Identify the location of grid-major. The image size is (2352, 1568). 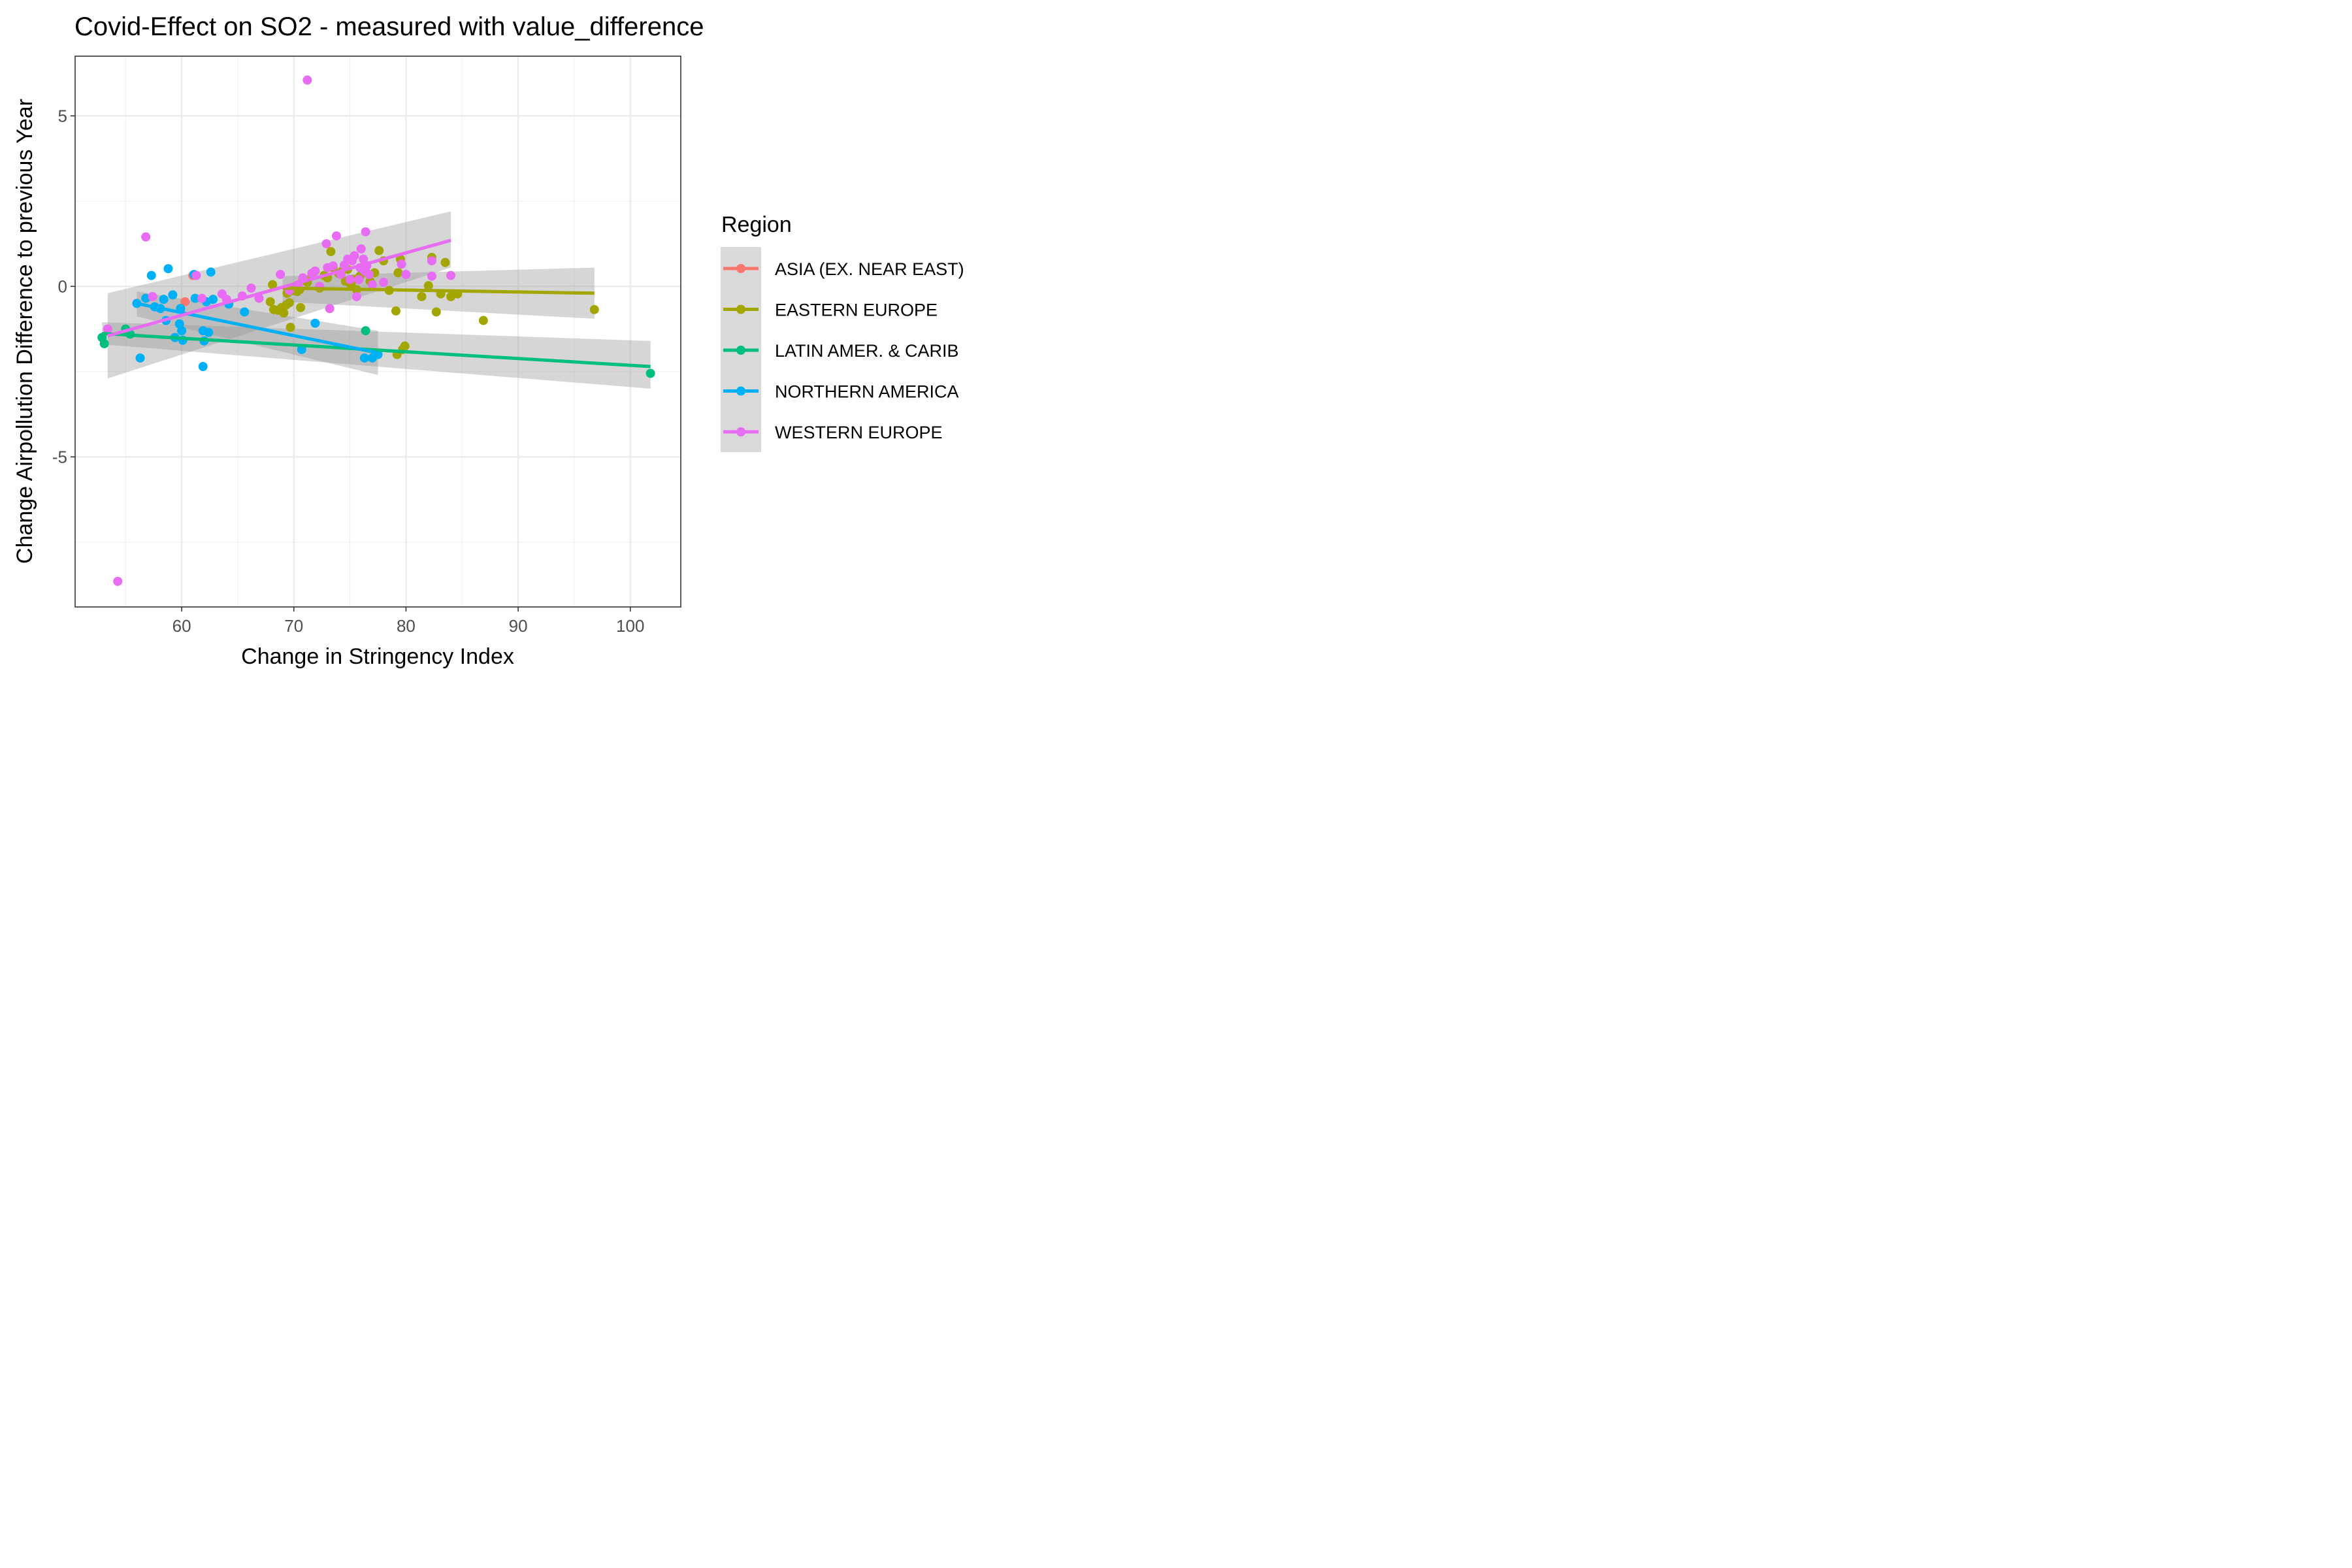
(378, 331).